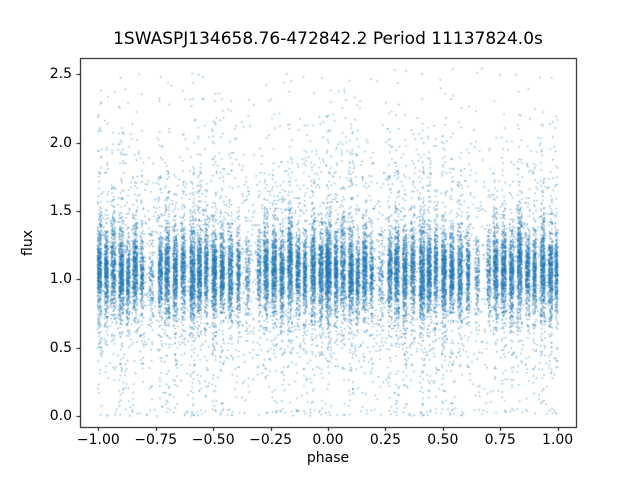 This screenshot has height=480, width=640. What do you see at coordinates (271, 440) in the screenshot?
I see `x-tick-label: −0.25` at bounding box center [271, 440].